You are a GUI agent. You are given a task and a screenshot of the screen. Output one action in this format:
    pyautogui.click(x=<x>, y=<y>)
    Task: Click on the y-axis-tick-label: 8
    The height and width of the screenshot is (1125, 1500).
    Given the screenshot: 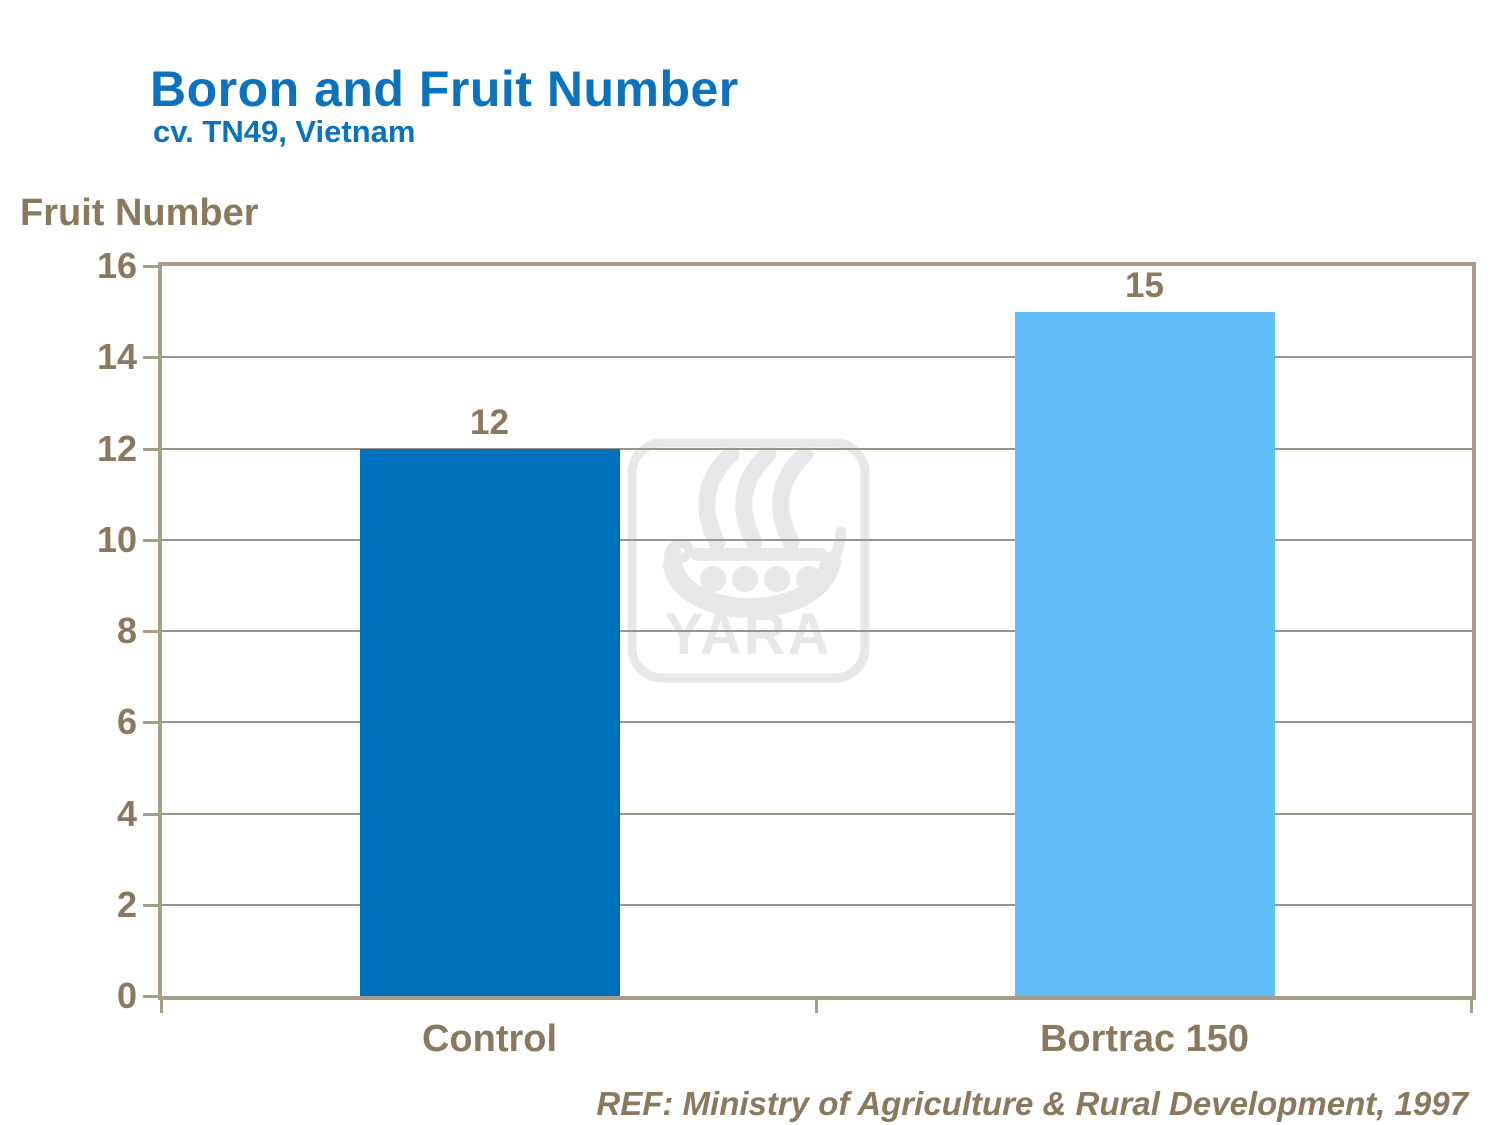 What is the action you would take?
    pyautogui.click(x=126, y=630)
    